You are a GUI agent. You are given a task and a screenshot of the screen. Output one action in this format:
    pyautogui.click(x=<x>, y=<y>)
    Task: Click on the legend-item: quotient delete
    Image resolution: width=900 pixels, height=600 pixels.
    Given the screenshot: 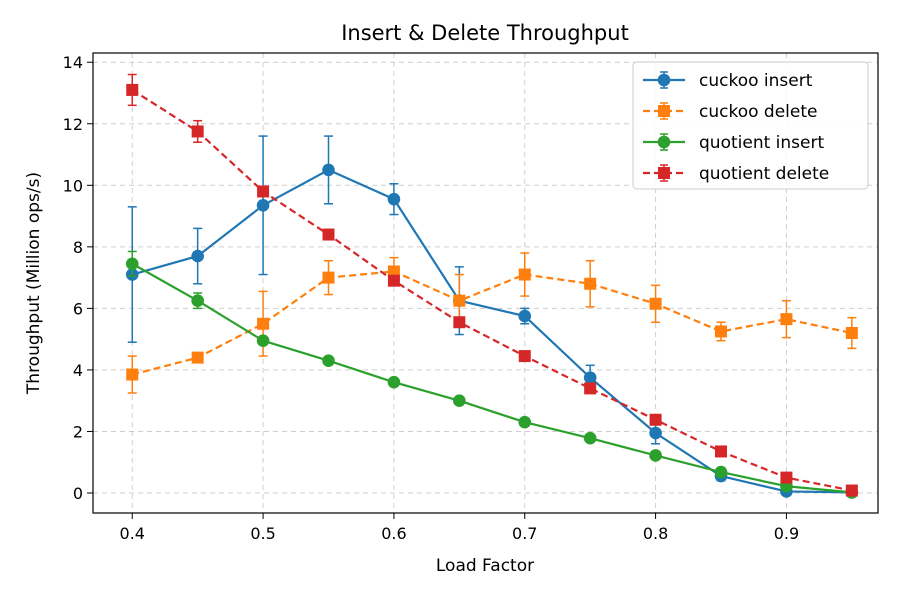 What is the action you would take?
    pyautogui.click(x=736, y=174)
    